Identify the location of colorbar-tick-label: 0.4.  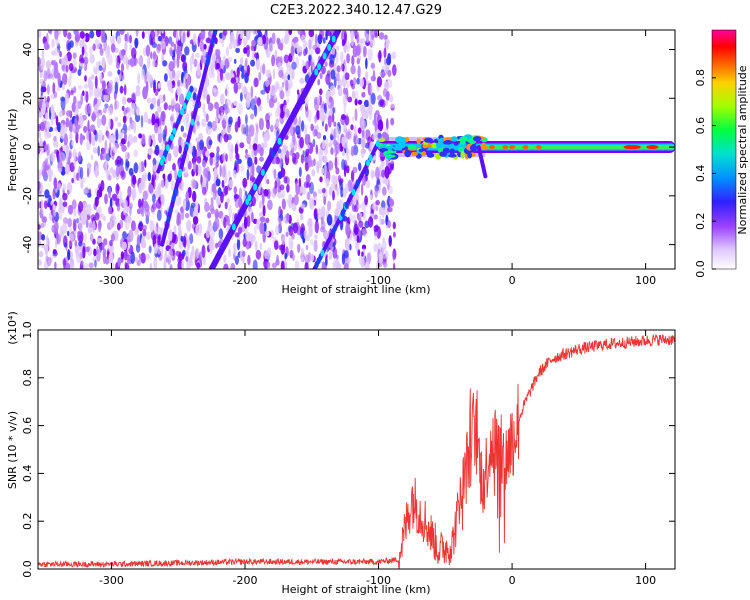
(700, 174).